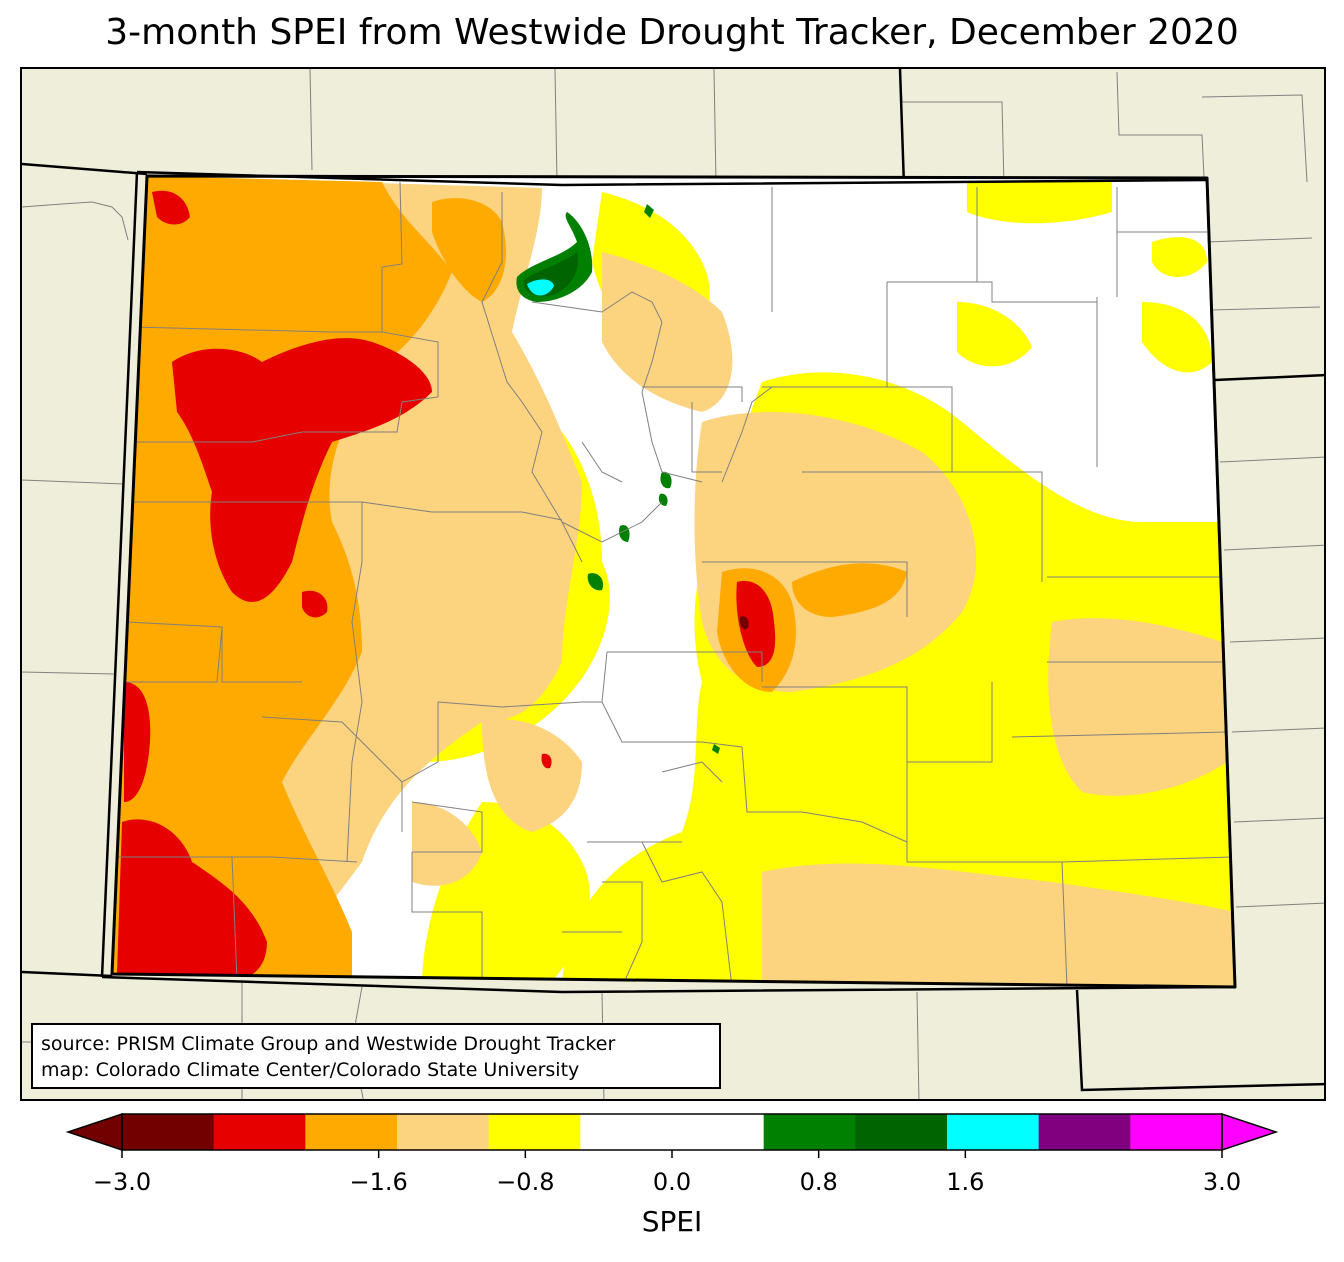 The width and height of the screenshot is (1344, 1262). Describe the element at coordinates (668, 984) in the screenshot. I see `colorado-boundary-south` at that location.